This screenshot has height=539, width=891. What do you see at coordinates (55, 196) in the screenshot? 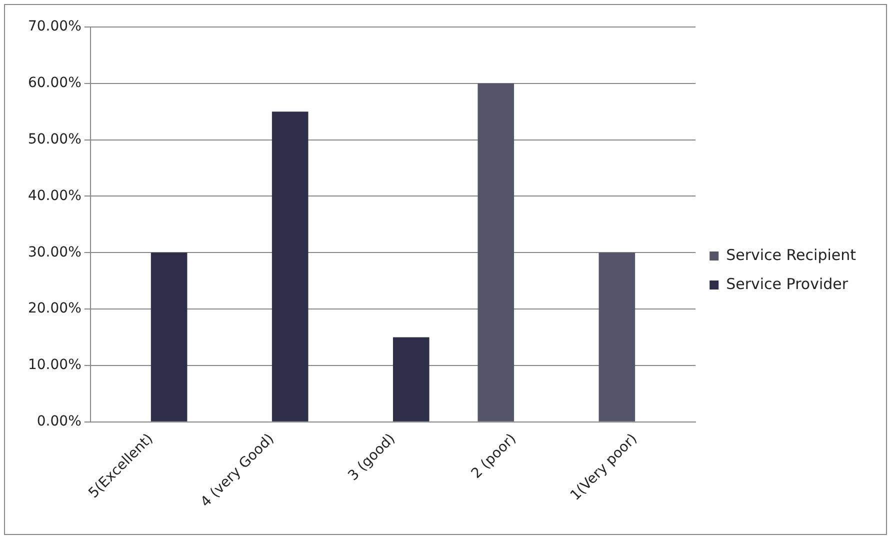
I see `y-tick-label: 40.00%` at bounding box center [55, 196].